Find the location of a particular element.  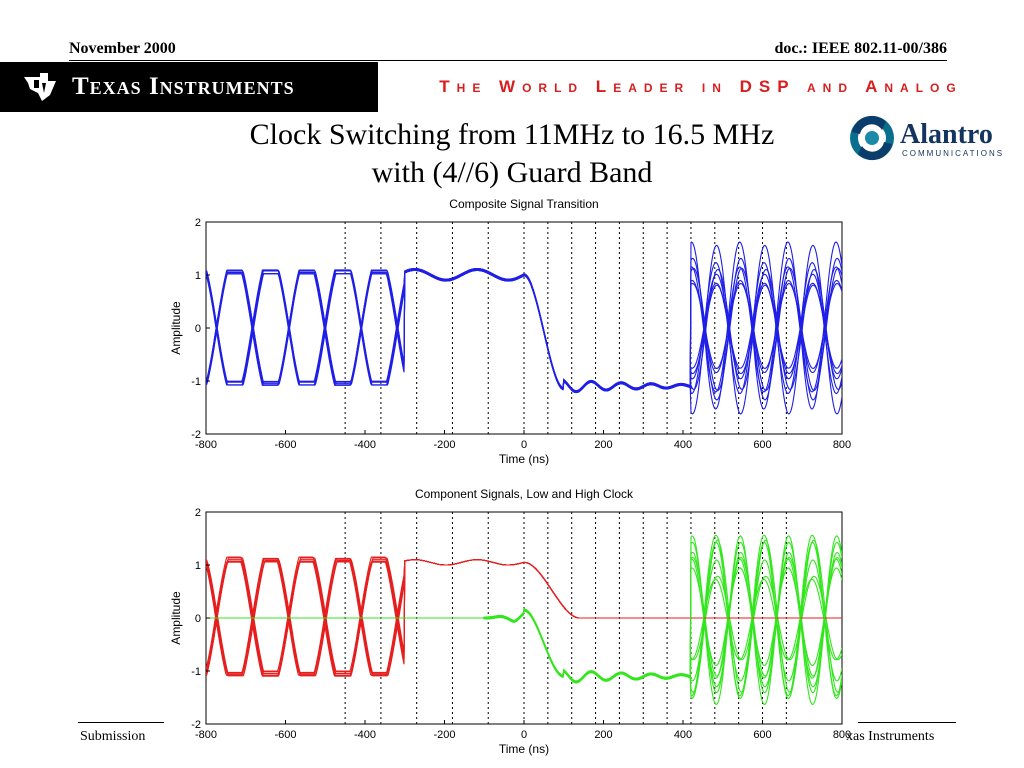

composite-y-tick-label: 0 is located at coordinates (198, 329).